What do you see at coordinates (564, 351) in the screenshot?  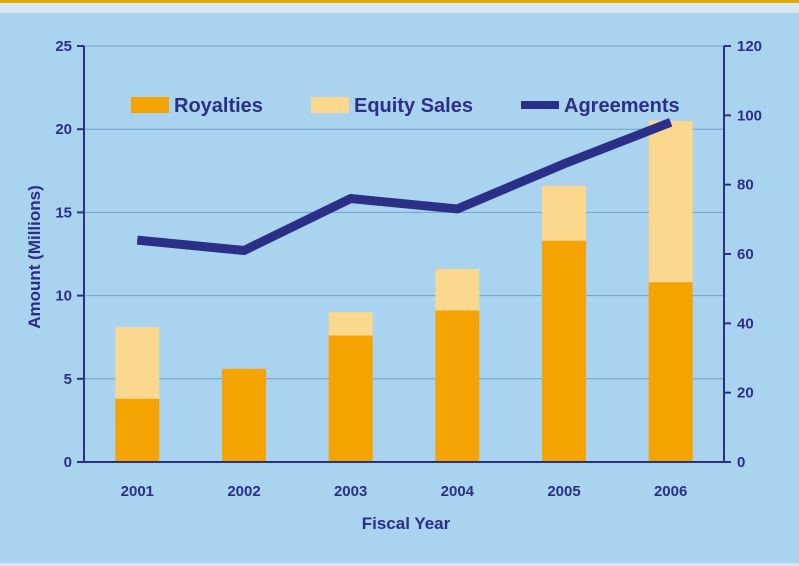 I see `bar-royalties-2005` at bounding box center [564, 351].